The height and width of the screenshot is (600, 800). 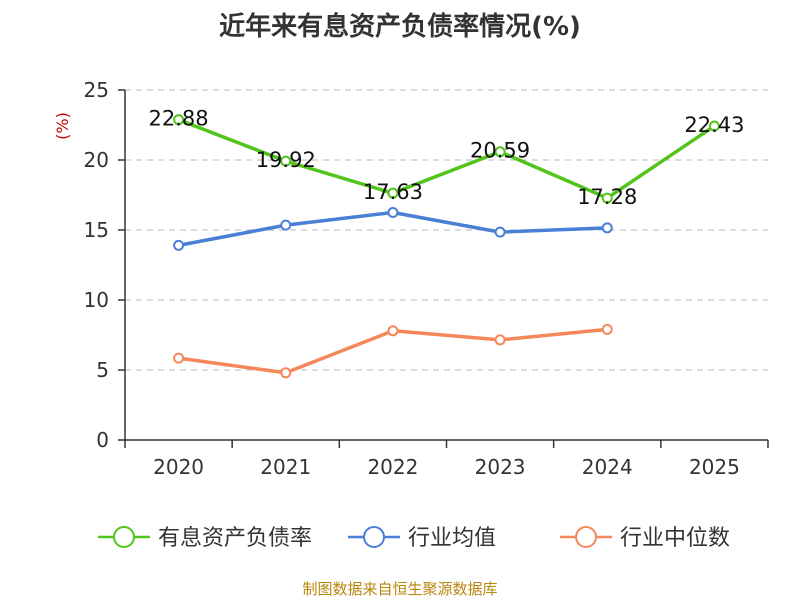 I want to click on legend-item: 有息资产负债率, so click(x=205, y=538).